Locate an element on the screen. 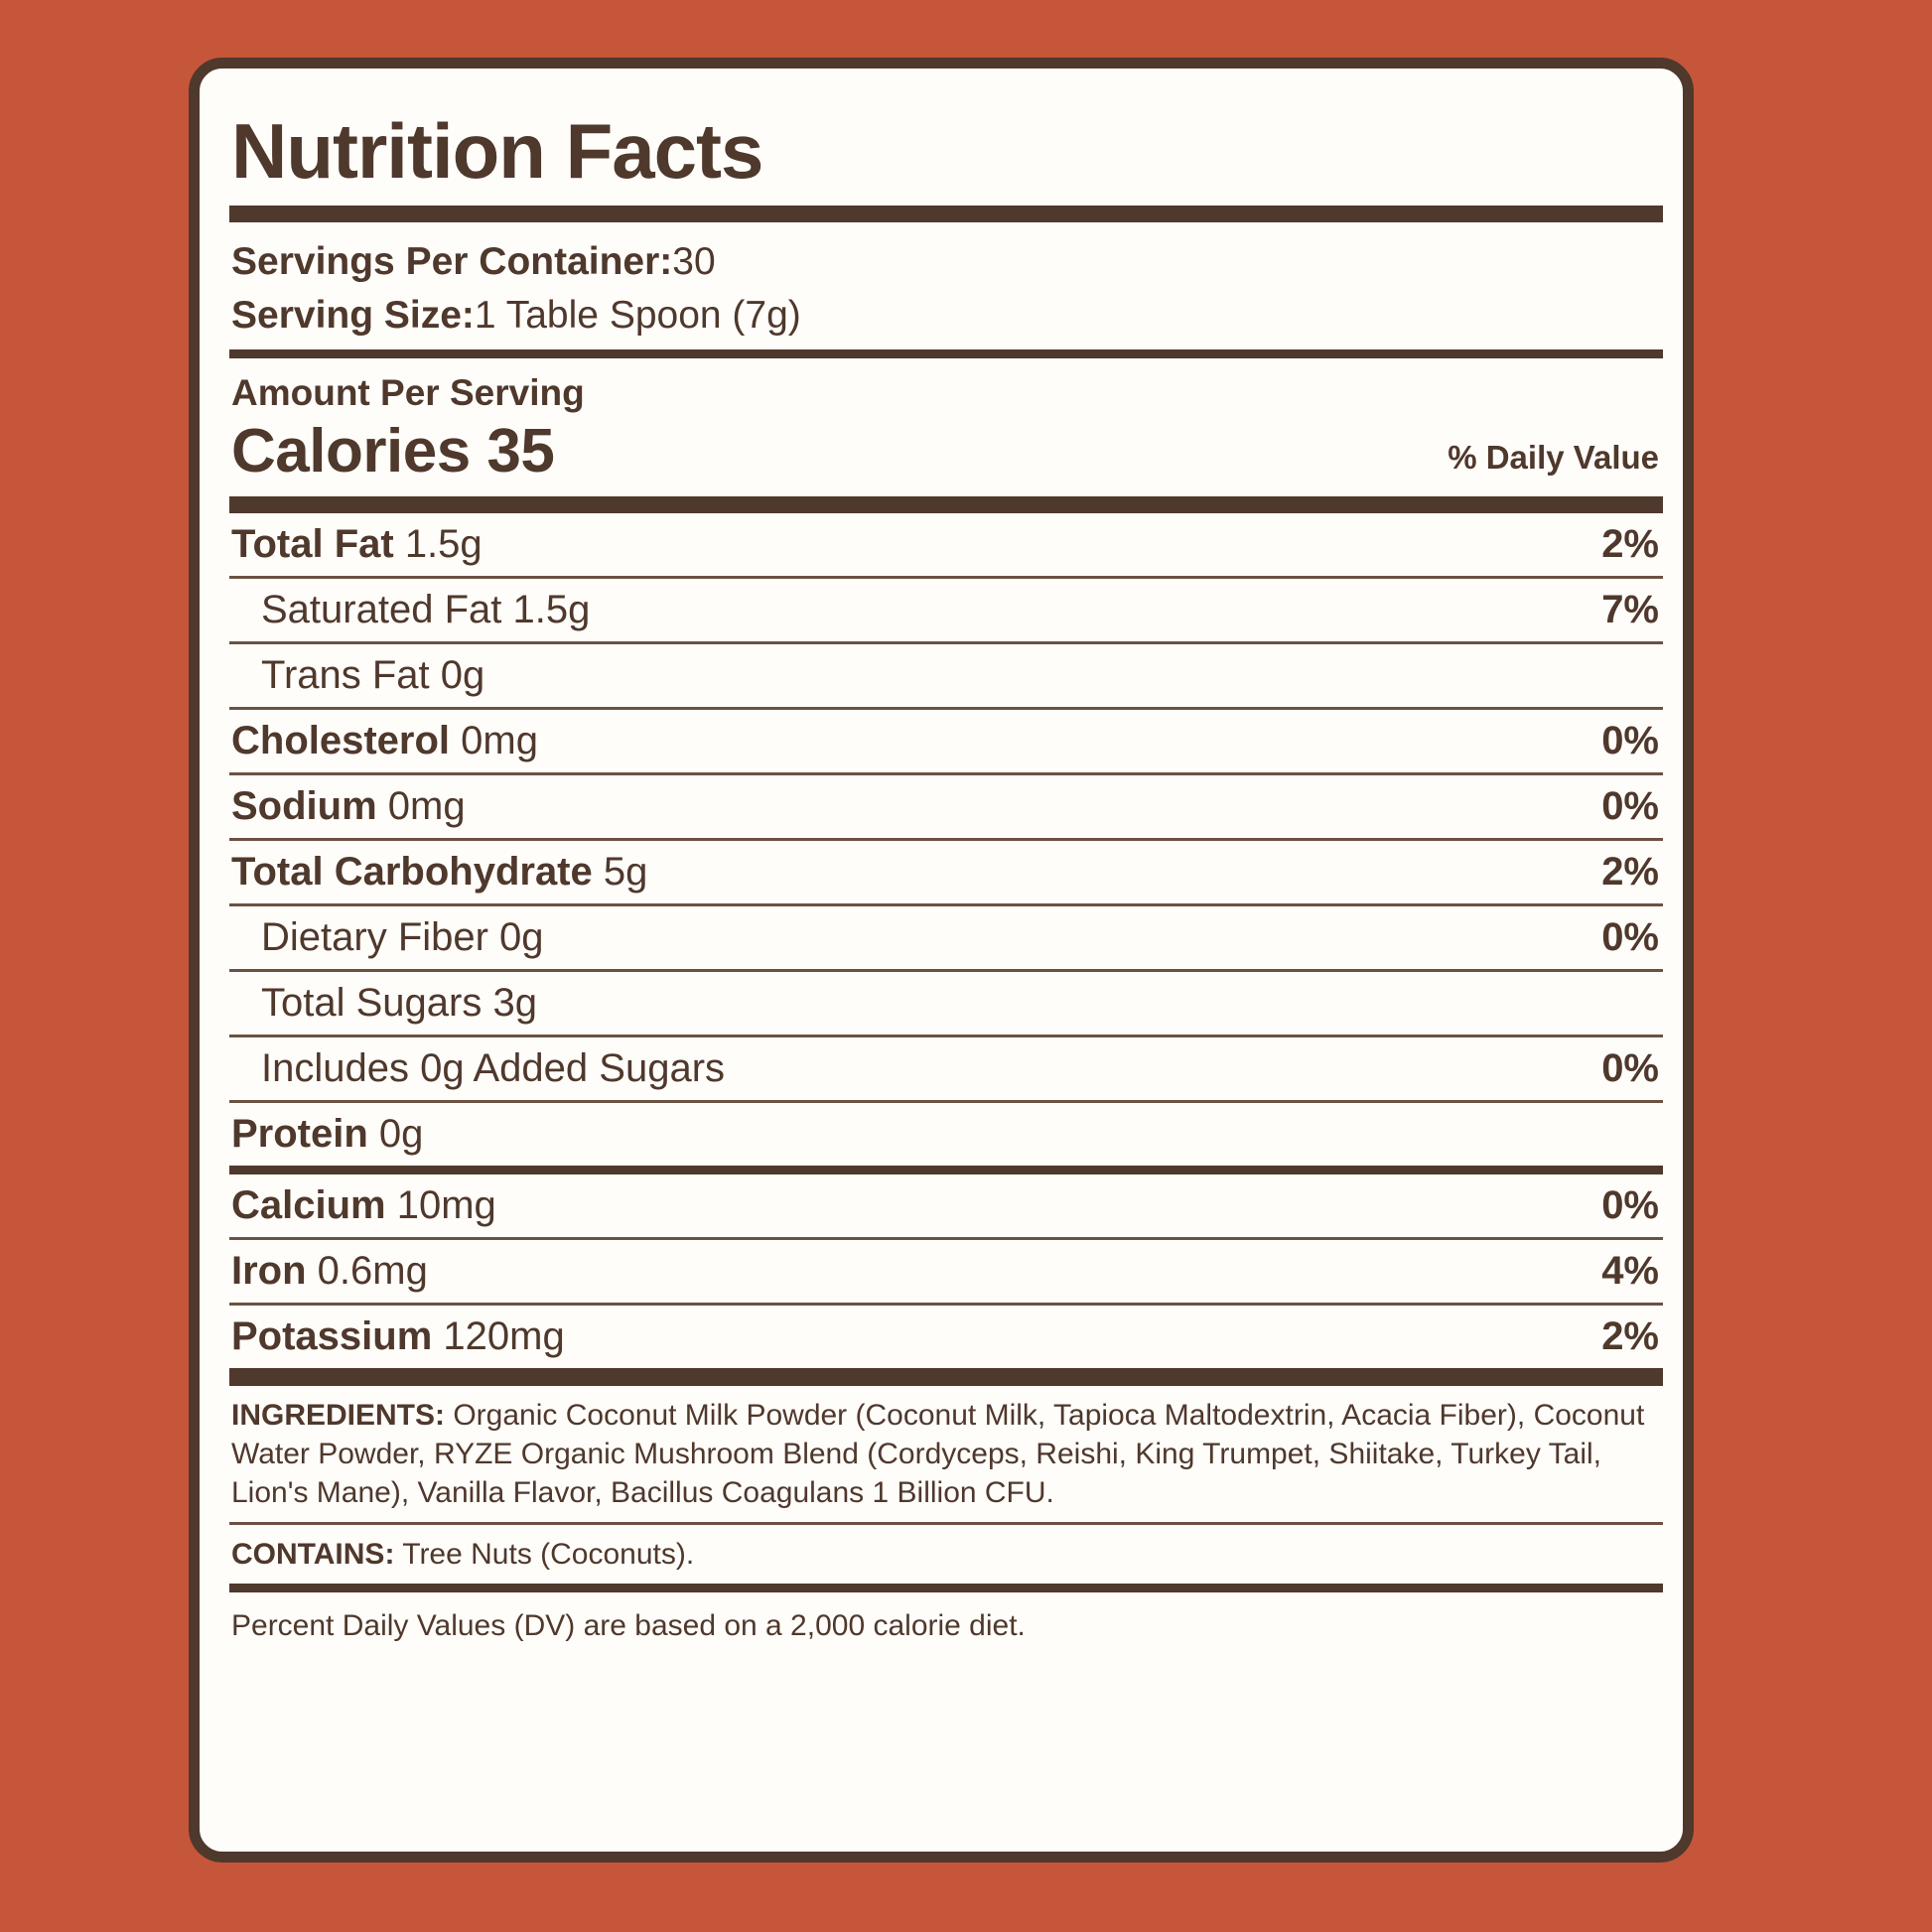  nutrient-row: Calcium 10mg 0% is located at coordinates (946, 1205).